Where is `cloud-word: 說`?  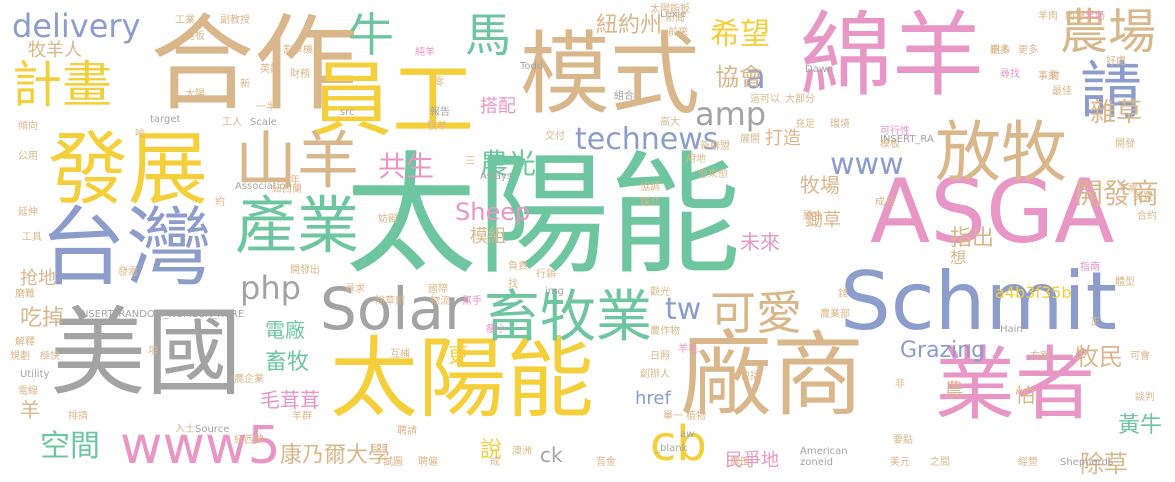
cloud-word: 說 is located at coordinates (491, 450).